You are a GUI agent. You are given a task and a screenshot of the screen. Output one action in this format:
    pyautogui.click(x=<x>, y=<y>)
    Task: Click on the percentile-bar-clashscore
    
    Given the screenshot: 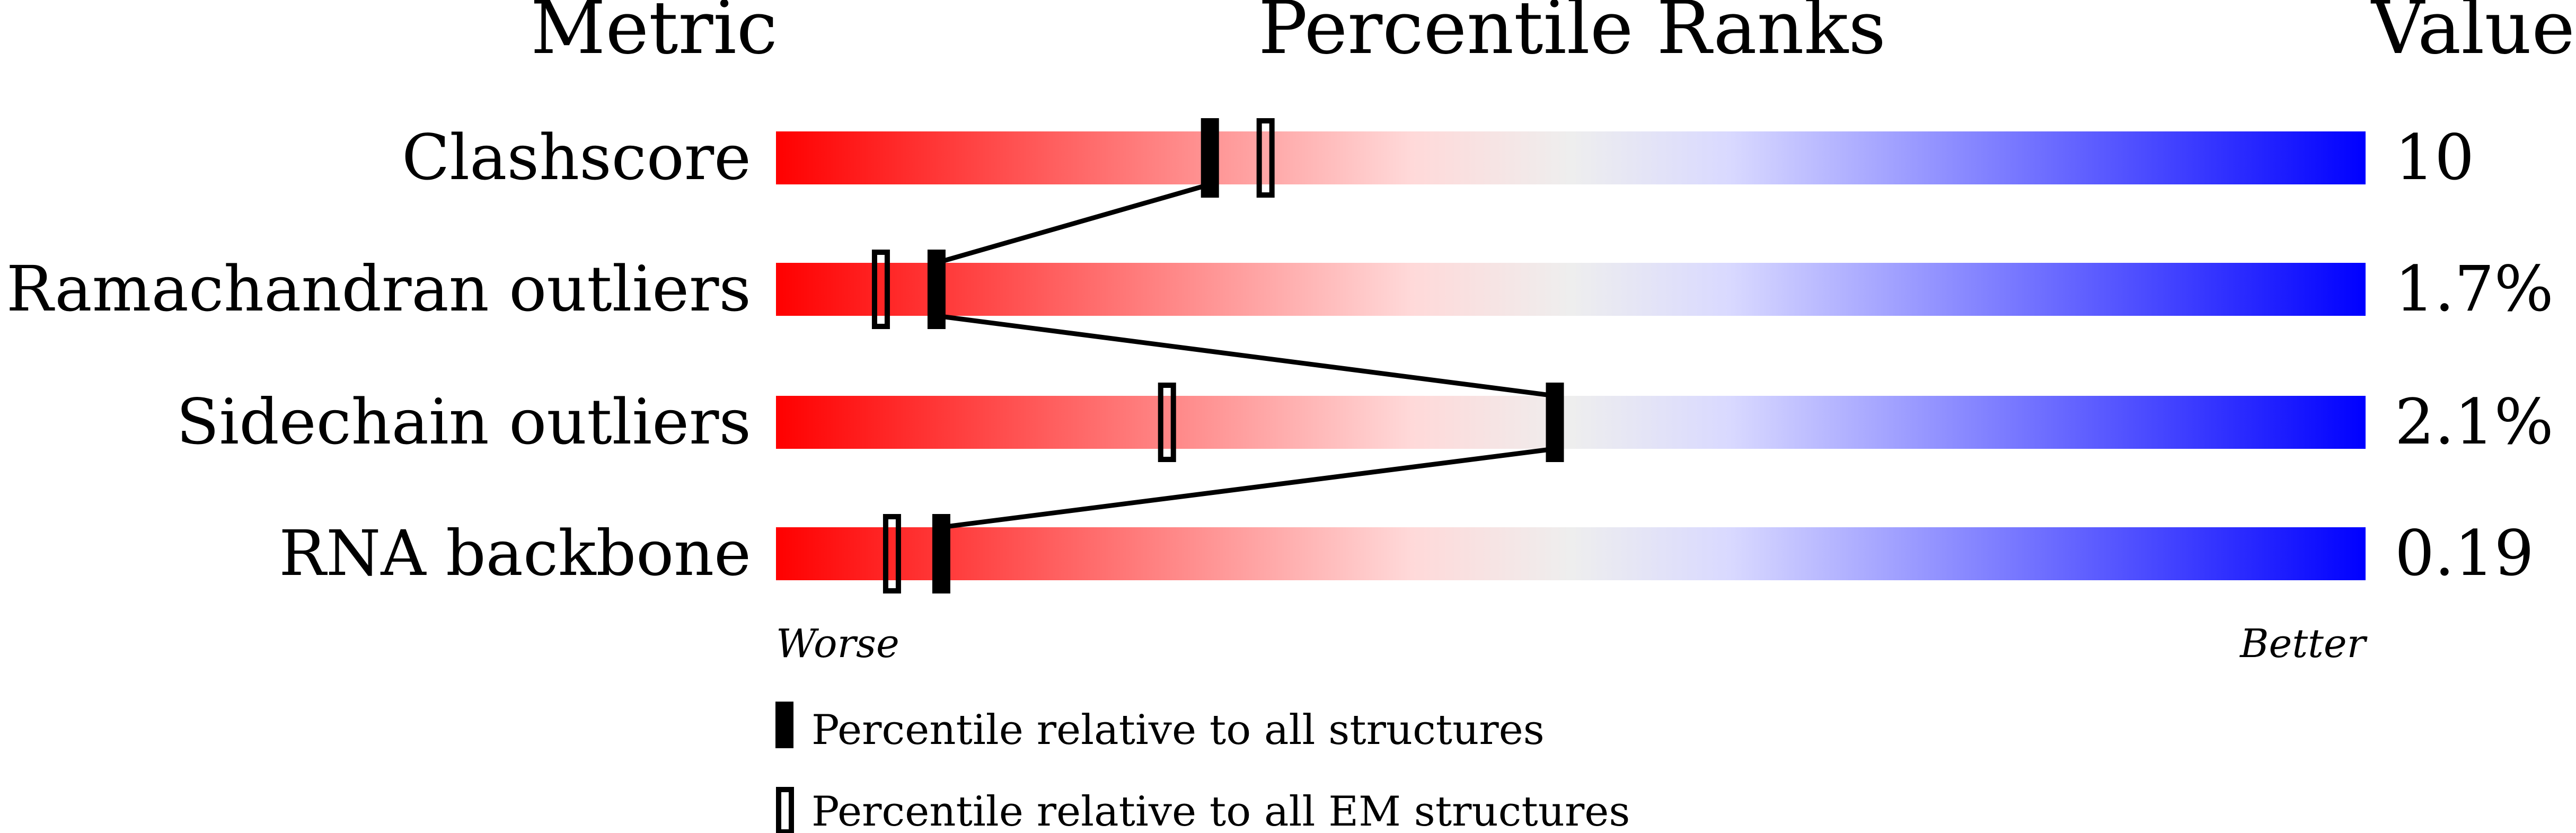 What is the action you would take?
    pyautogui.click(x=1571, y=157)
    